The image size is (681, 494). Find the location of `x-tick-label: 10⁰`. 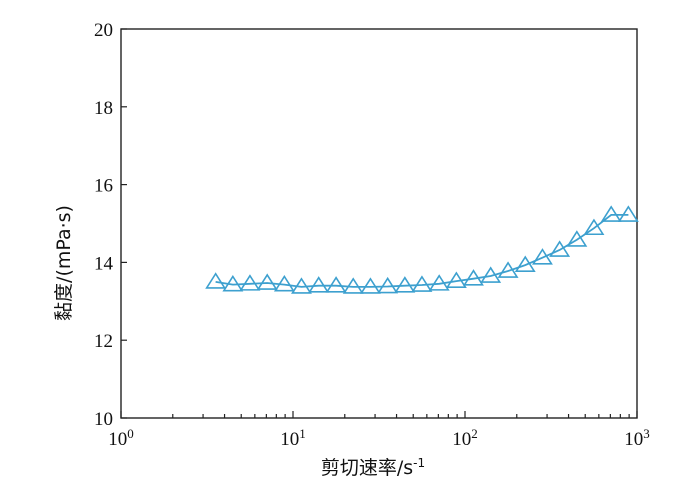

x-tick-label: 10⁰ is located at coordinates (121, 438).